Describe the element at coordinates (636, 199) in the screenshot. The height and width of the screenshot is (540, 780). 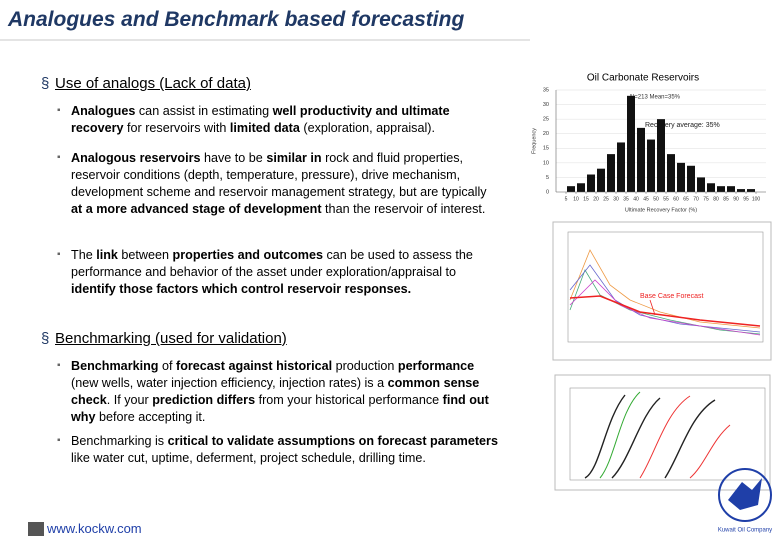
I see `x-tick-label: 40` at that location.